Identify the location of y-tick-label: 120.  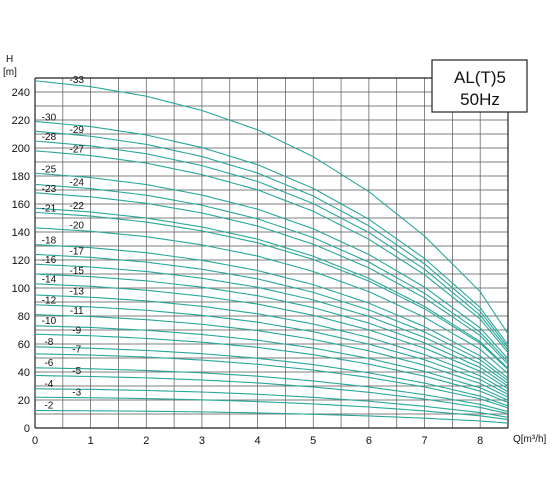
(21, 261).